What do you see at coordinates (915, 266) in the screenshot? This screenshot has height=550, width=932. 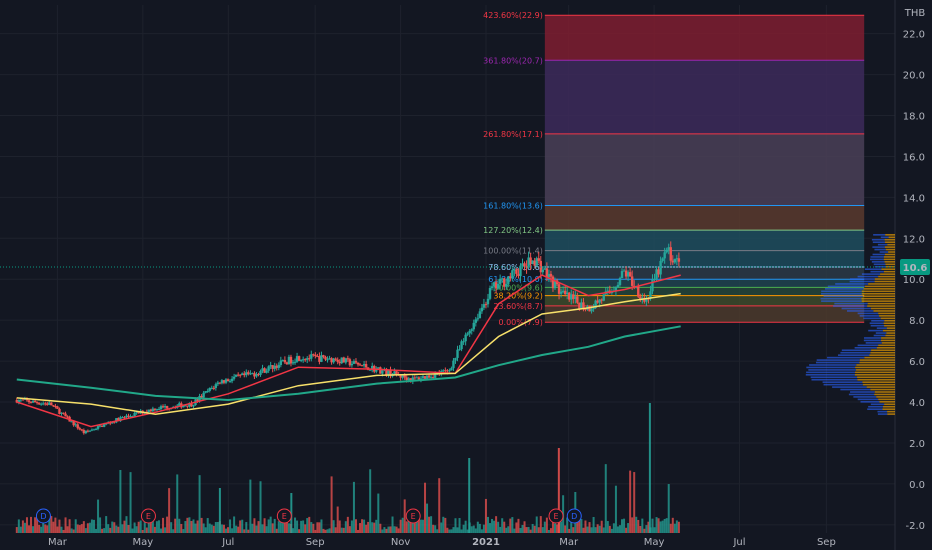 I see `last-price-badge` at bounding box center [915, 266].